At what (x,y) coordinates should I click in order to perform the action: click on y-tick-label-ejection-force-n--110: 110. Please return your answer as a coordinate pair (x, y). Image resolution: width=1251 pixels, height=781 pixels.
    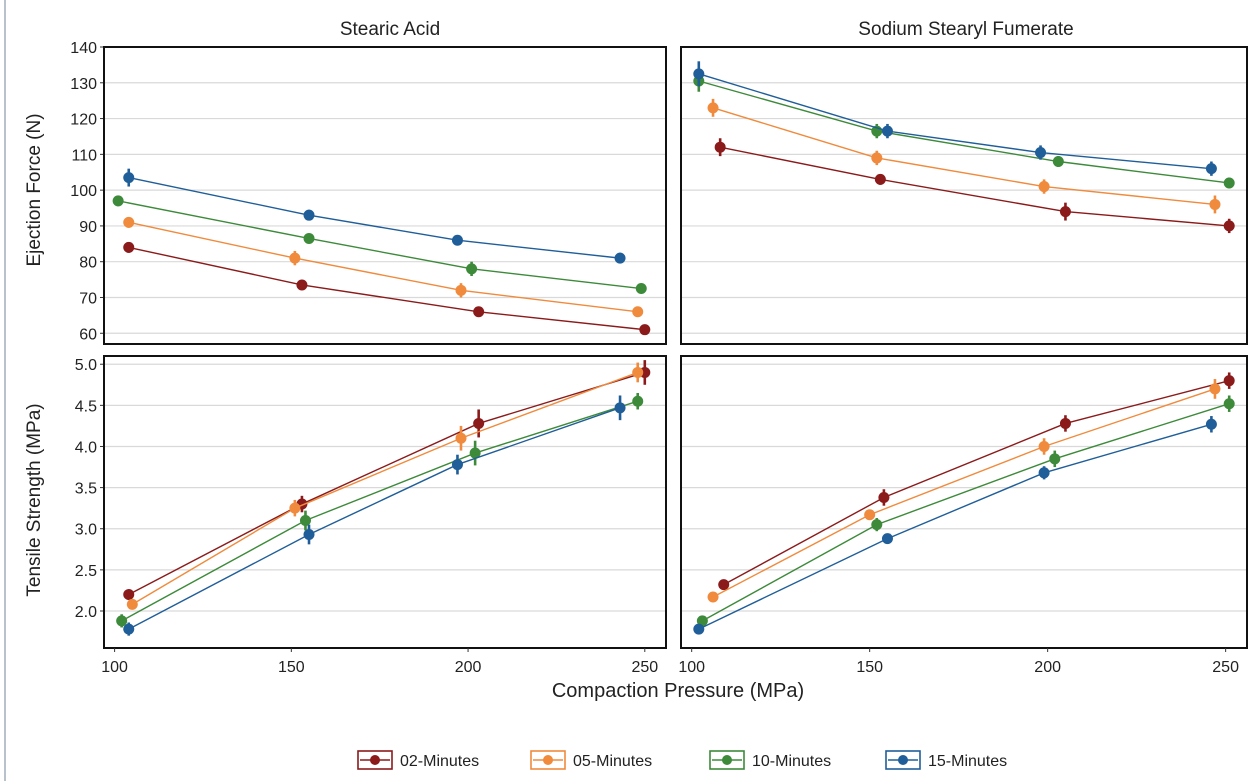
    Looking at the image, I should click on (84, 155).